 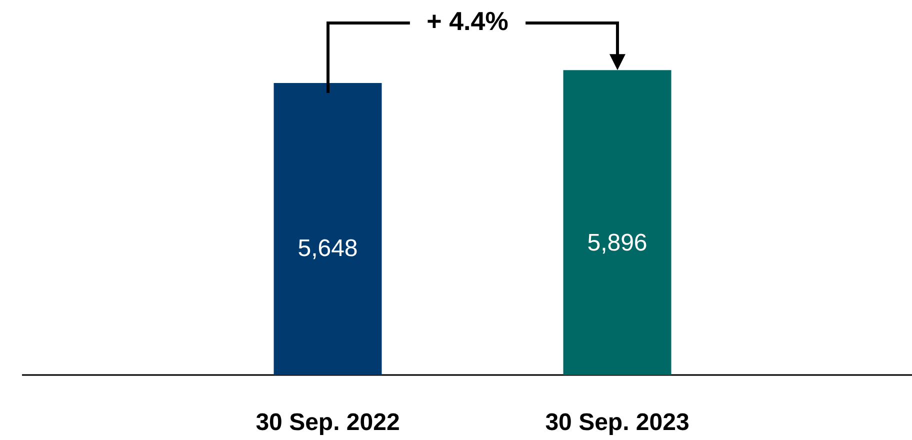 I want to click on text: + 4.4%, so click(x=467, y=21).